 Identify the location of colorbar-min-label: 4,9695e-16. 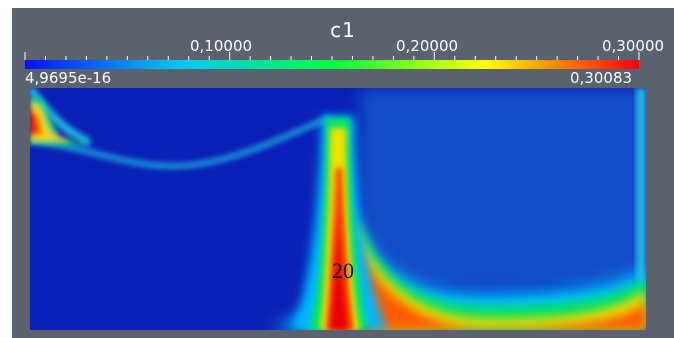
(68, 78).